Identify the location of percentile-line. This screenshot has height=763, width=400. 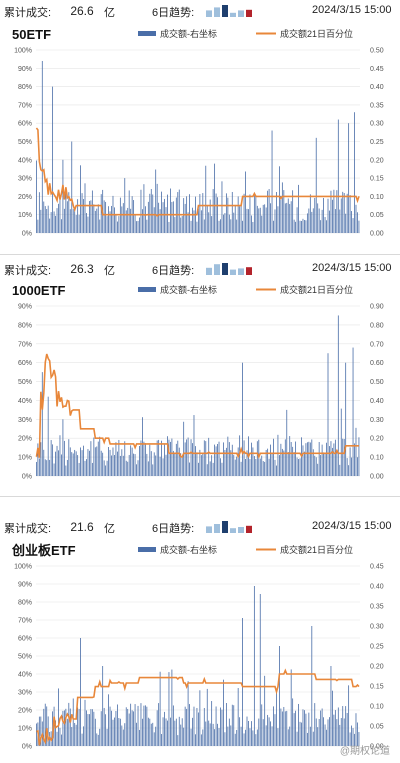
(197, 172).